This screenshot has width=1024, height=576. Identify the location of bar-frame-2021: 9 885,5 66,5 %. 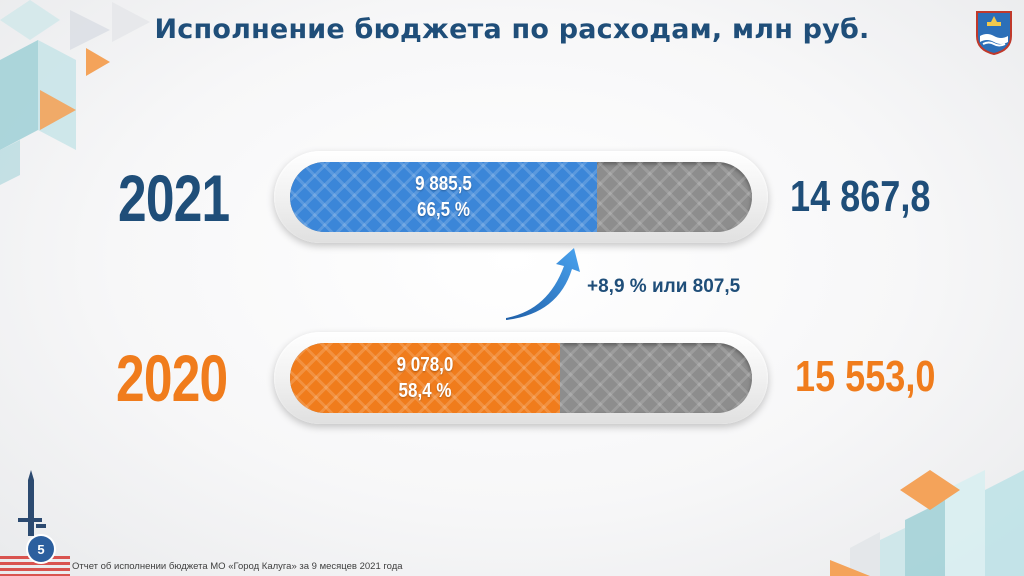
(521, 197).